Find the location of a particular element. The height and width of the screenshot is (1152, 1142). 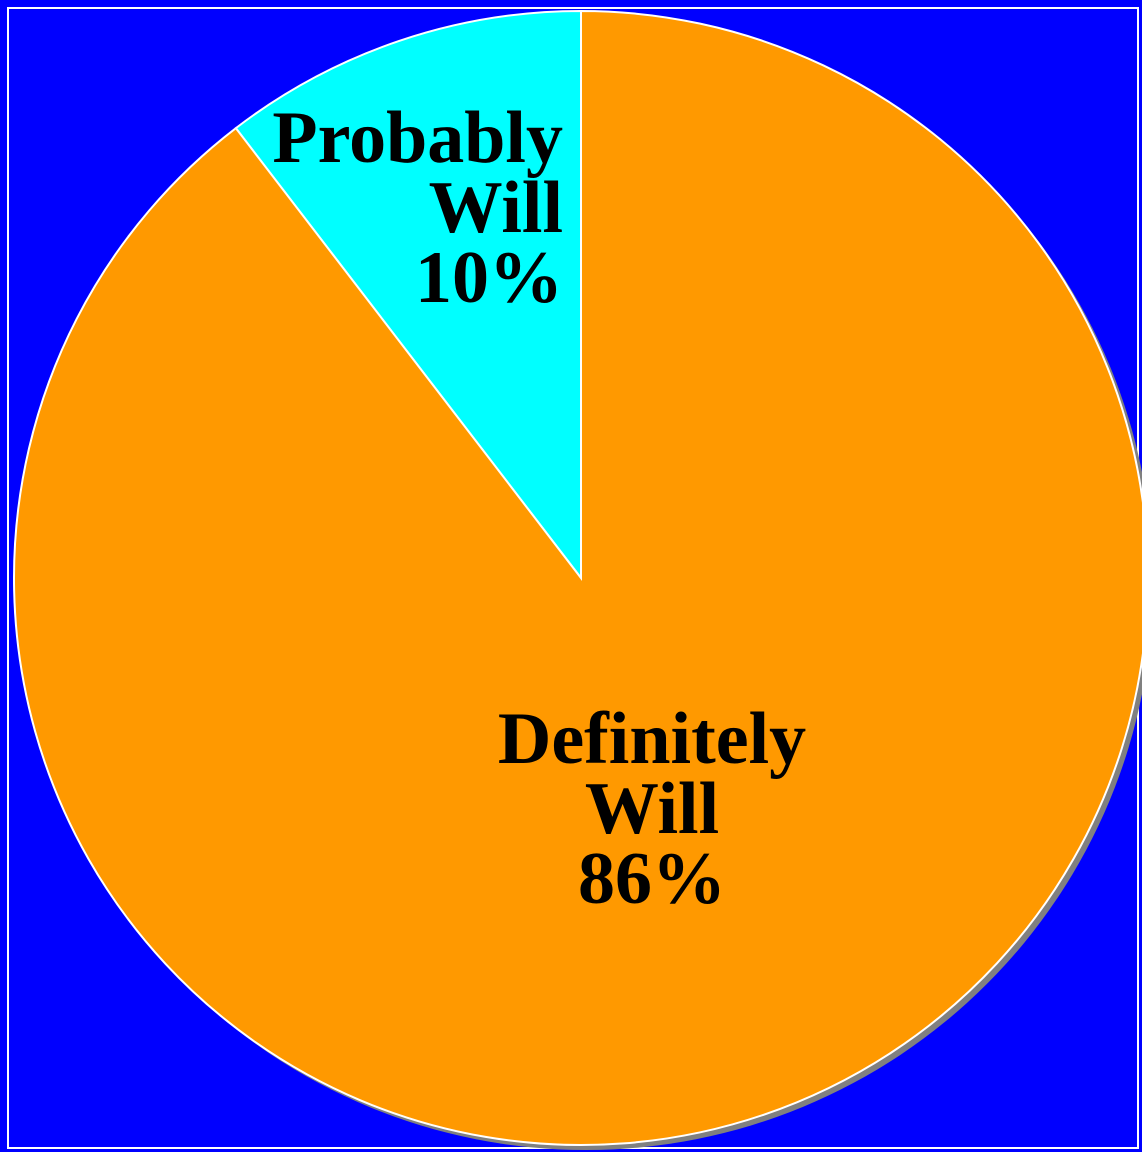

slice-label-line: 86% is located at coordinates (652, 879).